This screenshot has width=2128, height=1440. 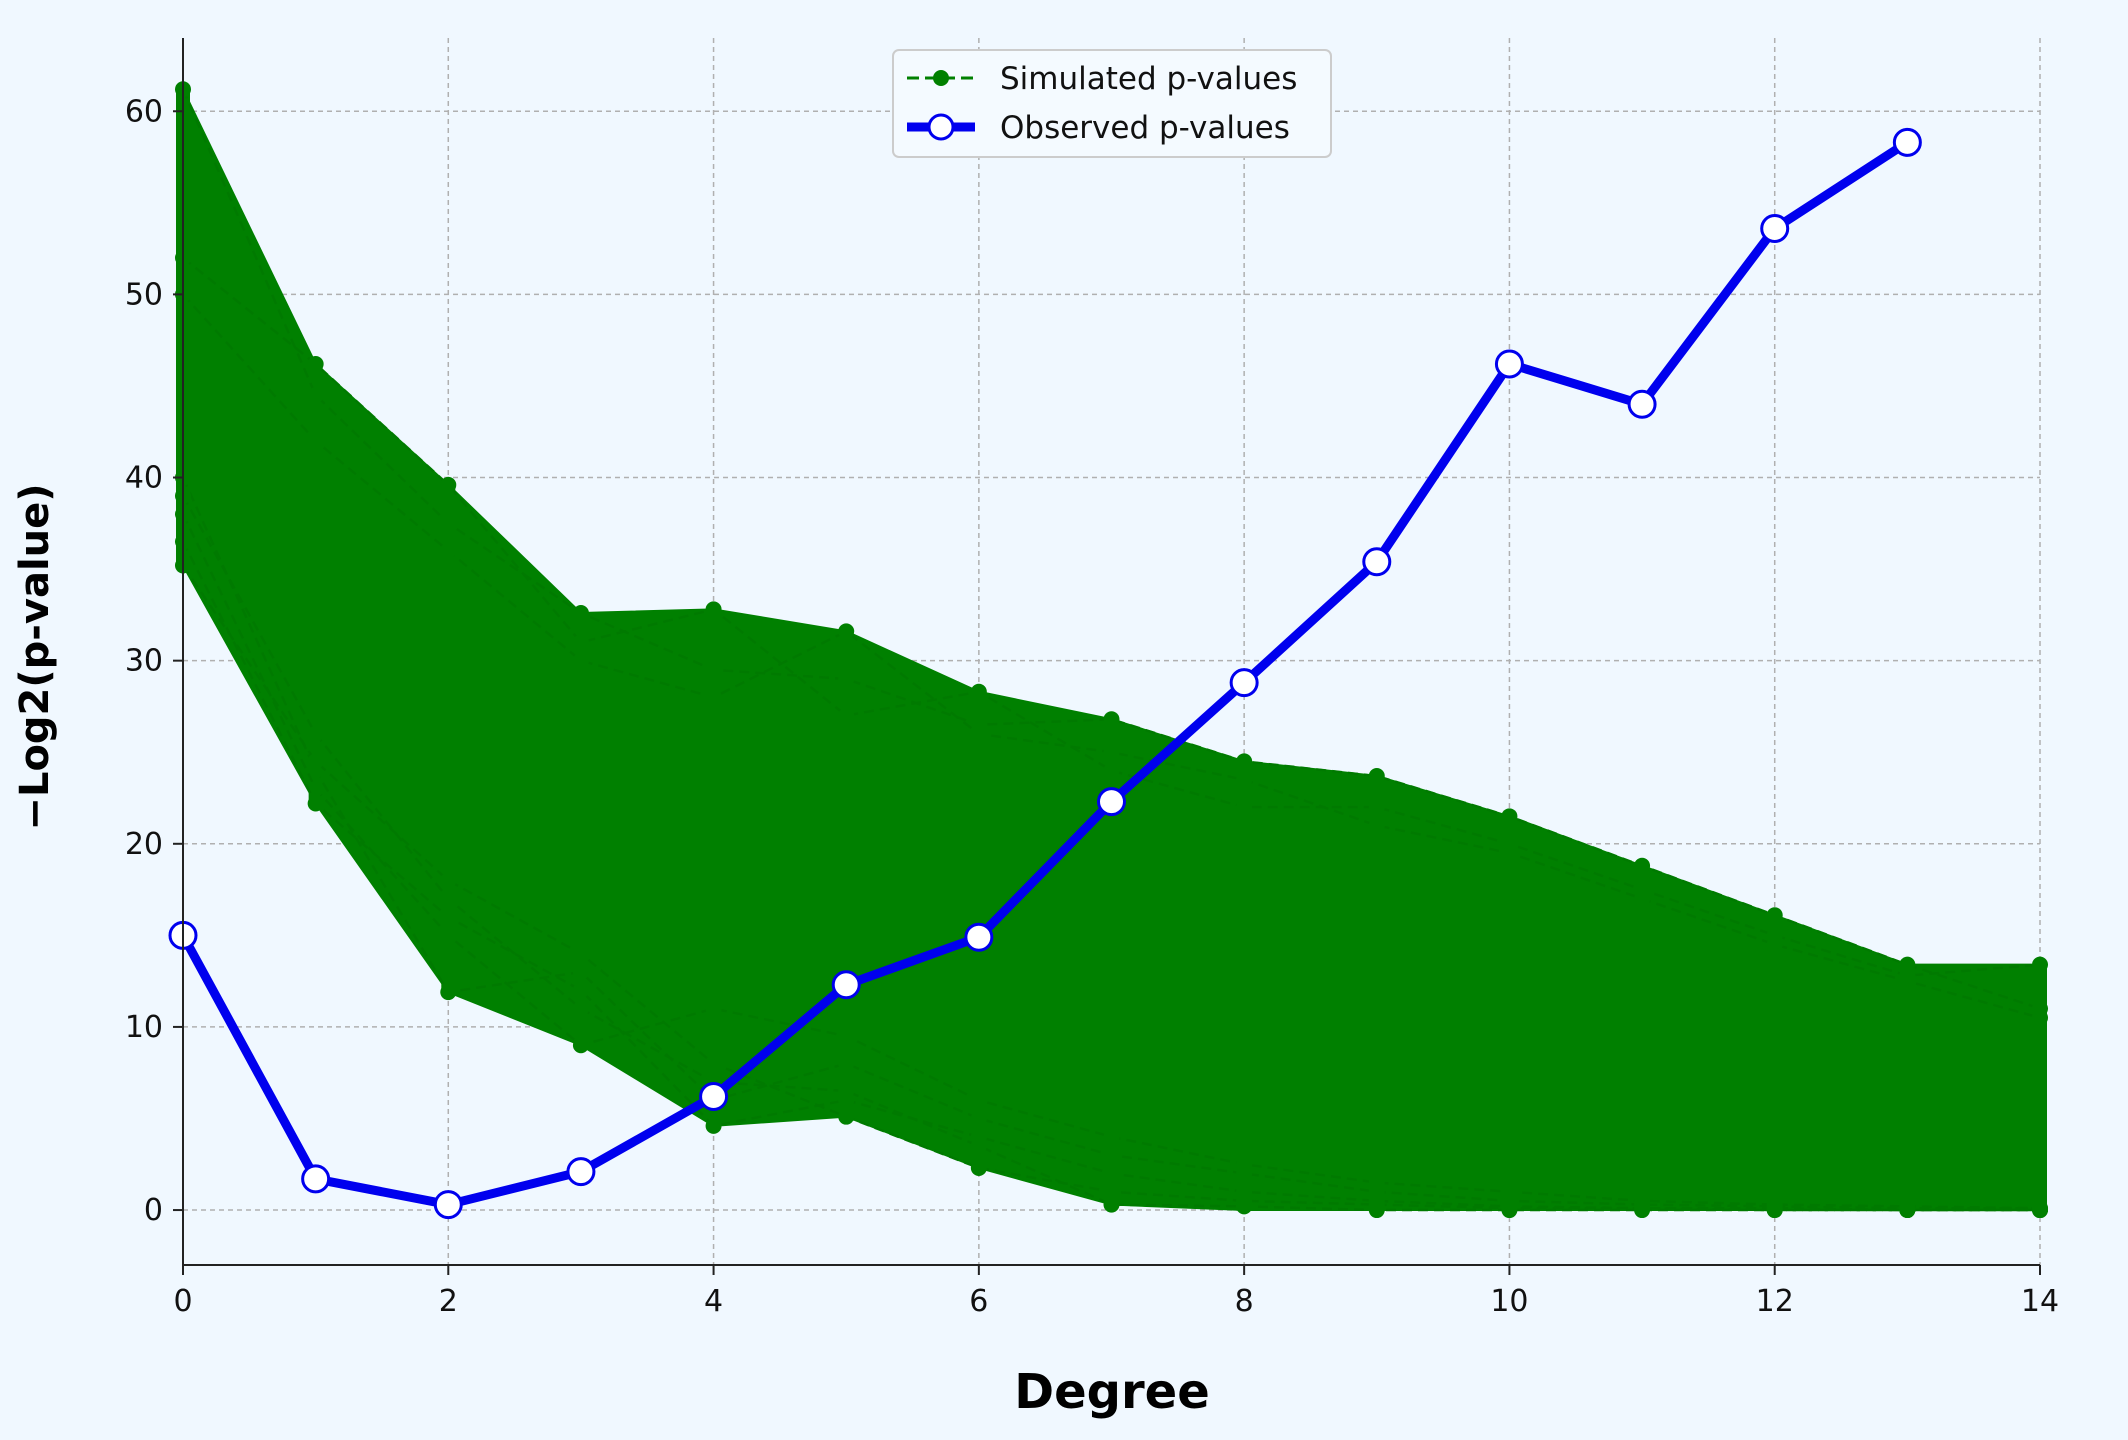 What do you see at coordinates (448, 1301) in the screenshot?
I see `x-tick-label: 2` at bounding box center [448, 1301].